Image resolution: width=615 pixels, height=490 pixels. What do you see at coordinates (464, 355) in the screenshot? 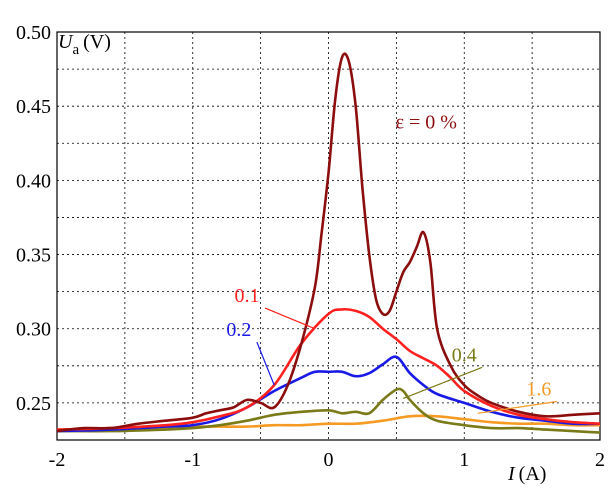
I see `series-label: 0.4` at bounding box center [464, 355].